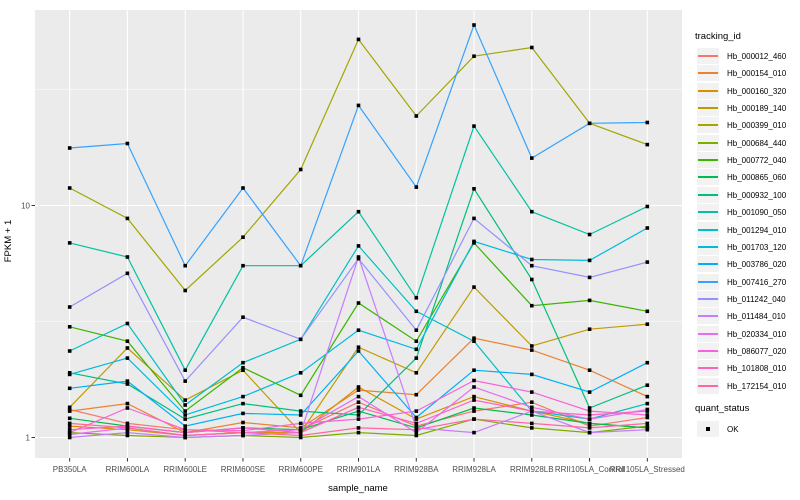 The width and height of the screenshot is (800, 500). I want to click on legend-item-label: Hb_001294_010, so click(757, 230).